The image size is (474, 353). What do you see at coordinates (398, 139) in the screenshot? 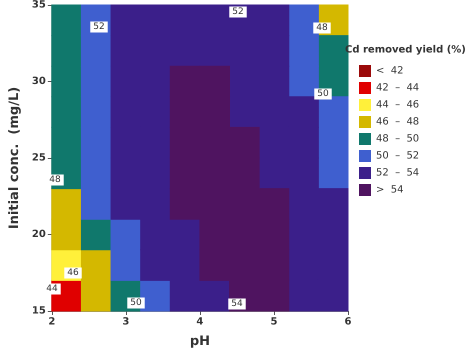
I see `legend-label: 48 – 50` at bounding box center [398, 139].